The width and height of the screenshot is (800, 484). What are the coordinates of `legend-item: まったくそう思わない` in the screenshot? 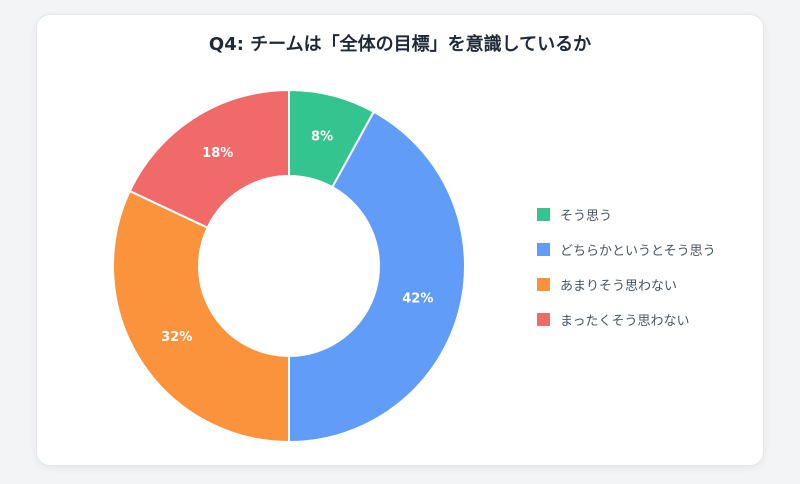 It's located at (626, 319).